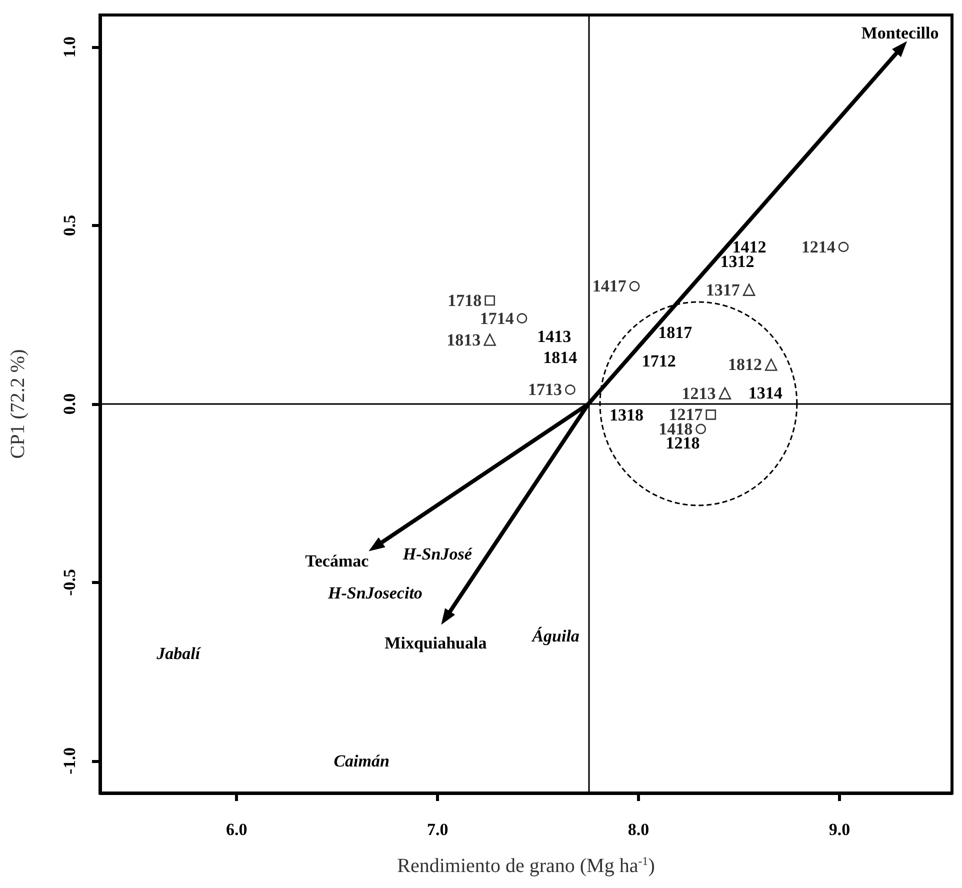  I want to click on x-tick-label: 9.0, so click(839, 829).